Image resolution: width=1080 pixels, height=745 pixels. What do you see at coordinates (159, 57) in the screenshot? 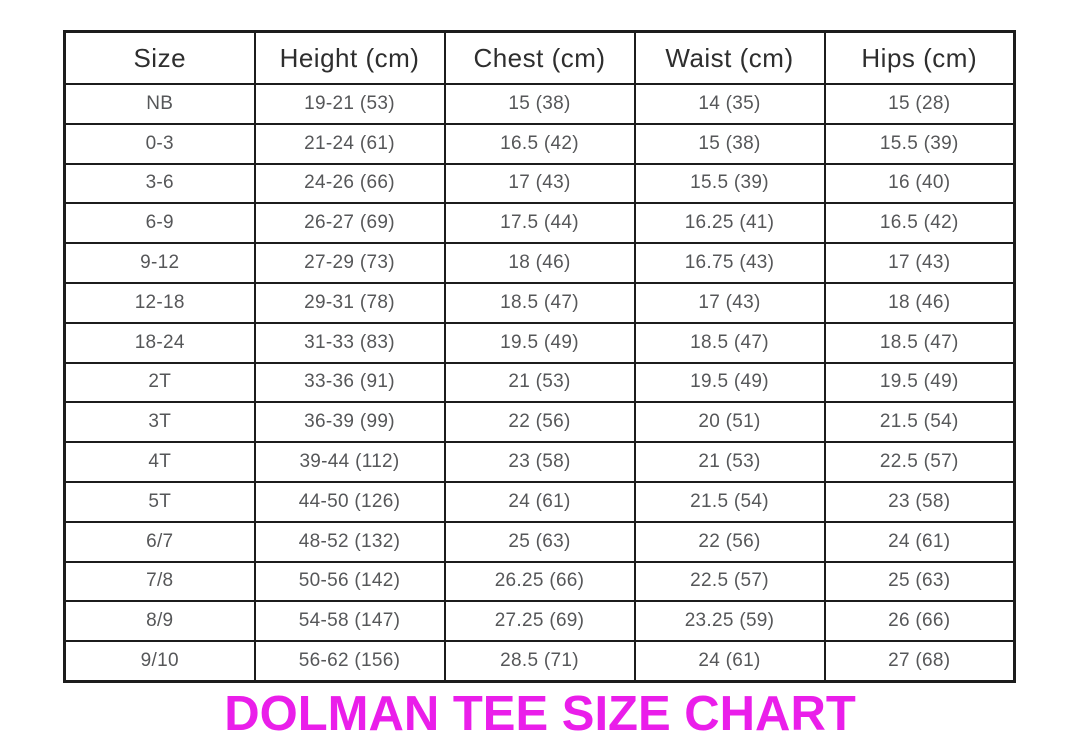
I see `column-header: Size` at bounding box center [159, 57].